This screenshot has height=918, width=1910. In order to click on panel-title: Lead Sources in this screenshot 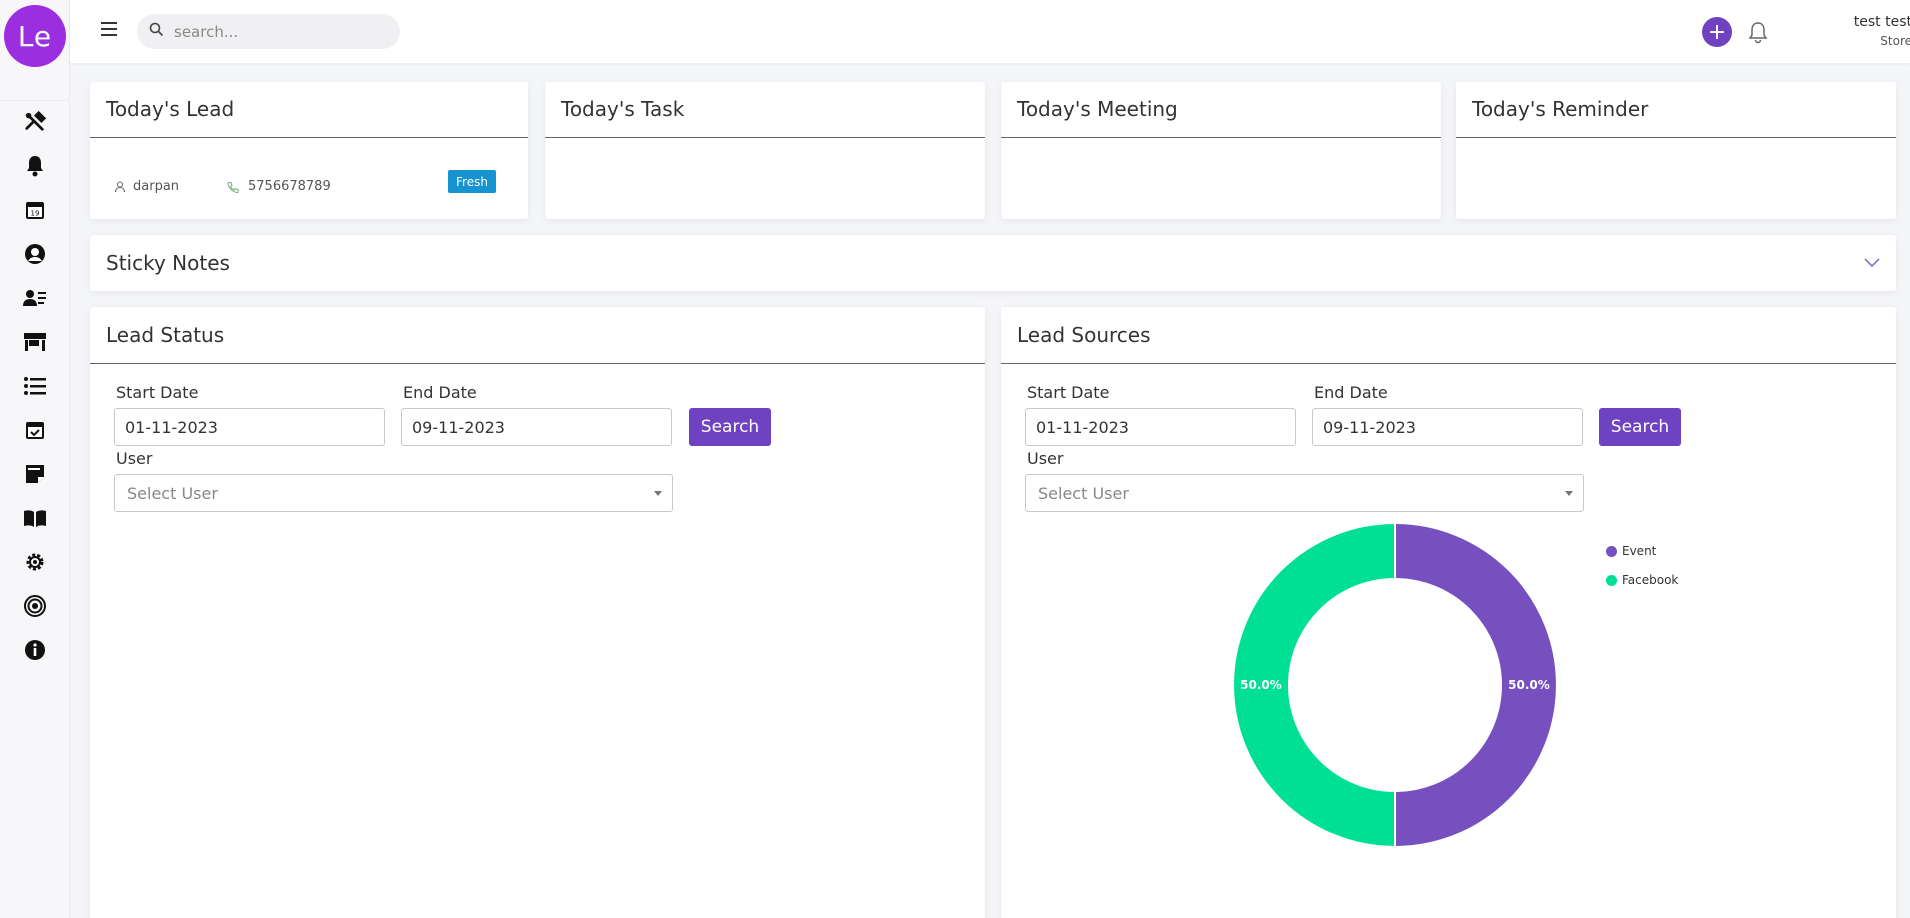, I will do `click(1084, 335)`.